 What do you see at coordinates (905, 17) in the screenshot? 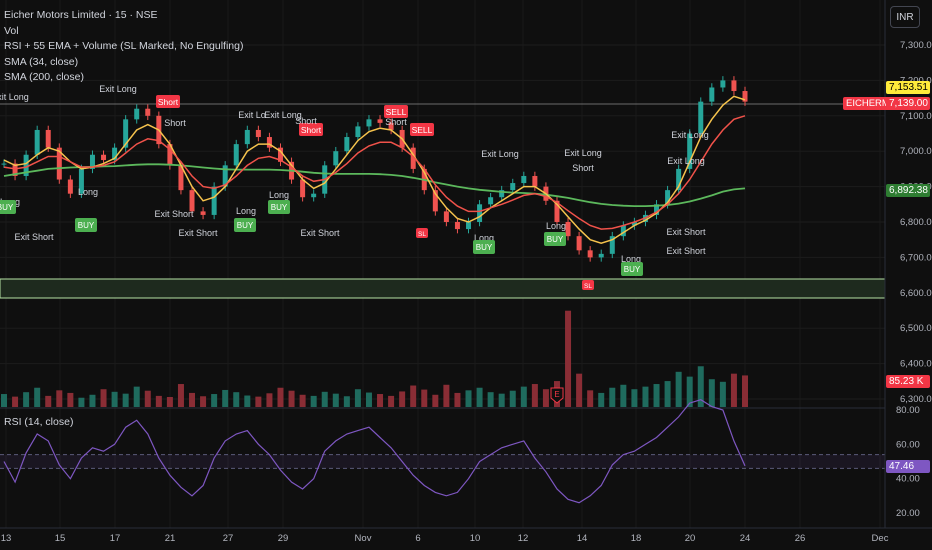
I see `currency-button: INR` at bounding box center [905, 17].